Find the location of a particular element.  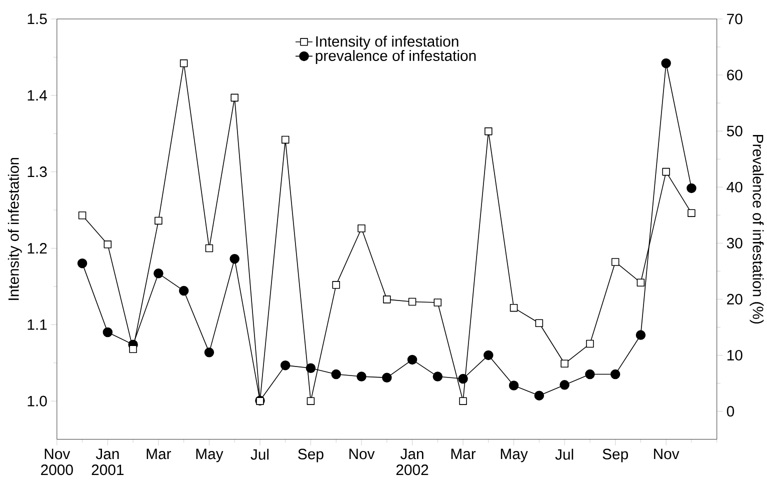

y2-tick-label: 70 is located at coordinates (734, 19).